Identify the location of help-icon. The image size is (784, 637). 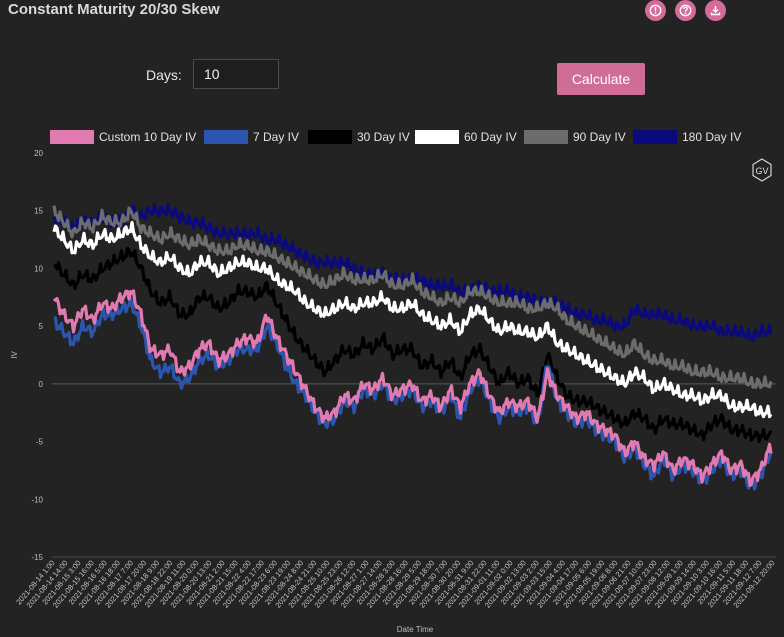
(685, 10).